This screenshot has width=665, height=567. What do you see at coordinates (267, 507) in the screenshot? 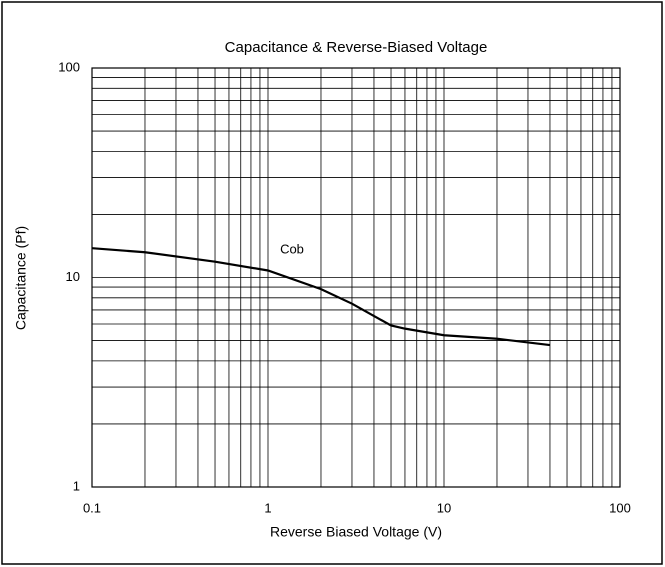
I see `x-tick-label: 1` at bounding box center [267, 507].